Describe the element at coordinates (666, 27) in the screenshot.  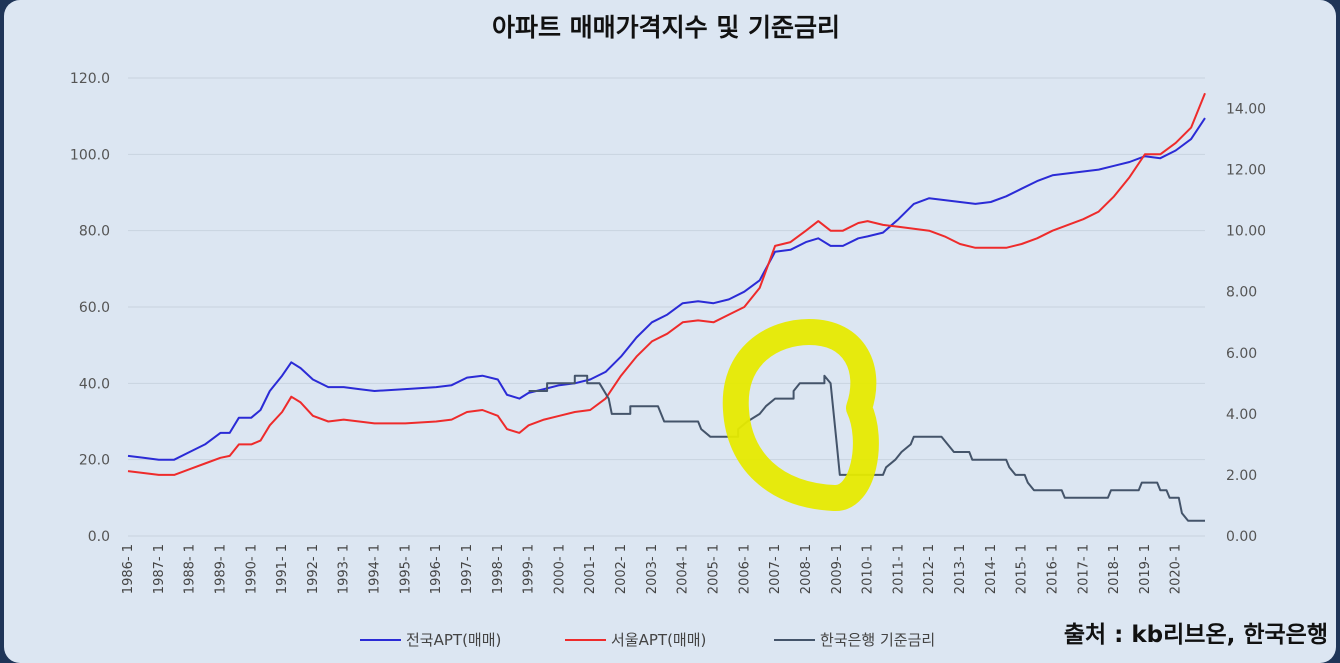
I see `chart-title: 아파트 매매가격지수 및 기준금리` at that location.